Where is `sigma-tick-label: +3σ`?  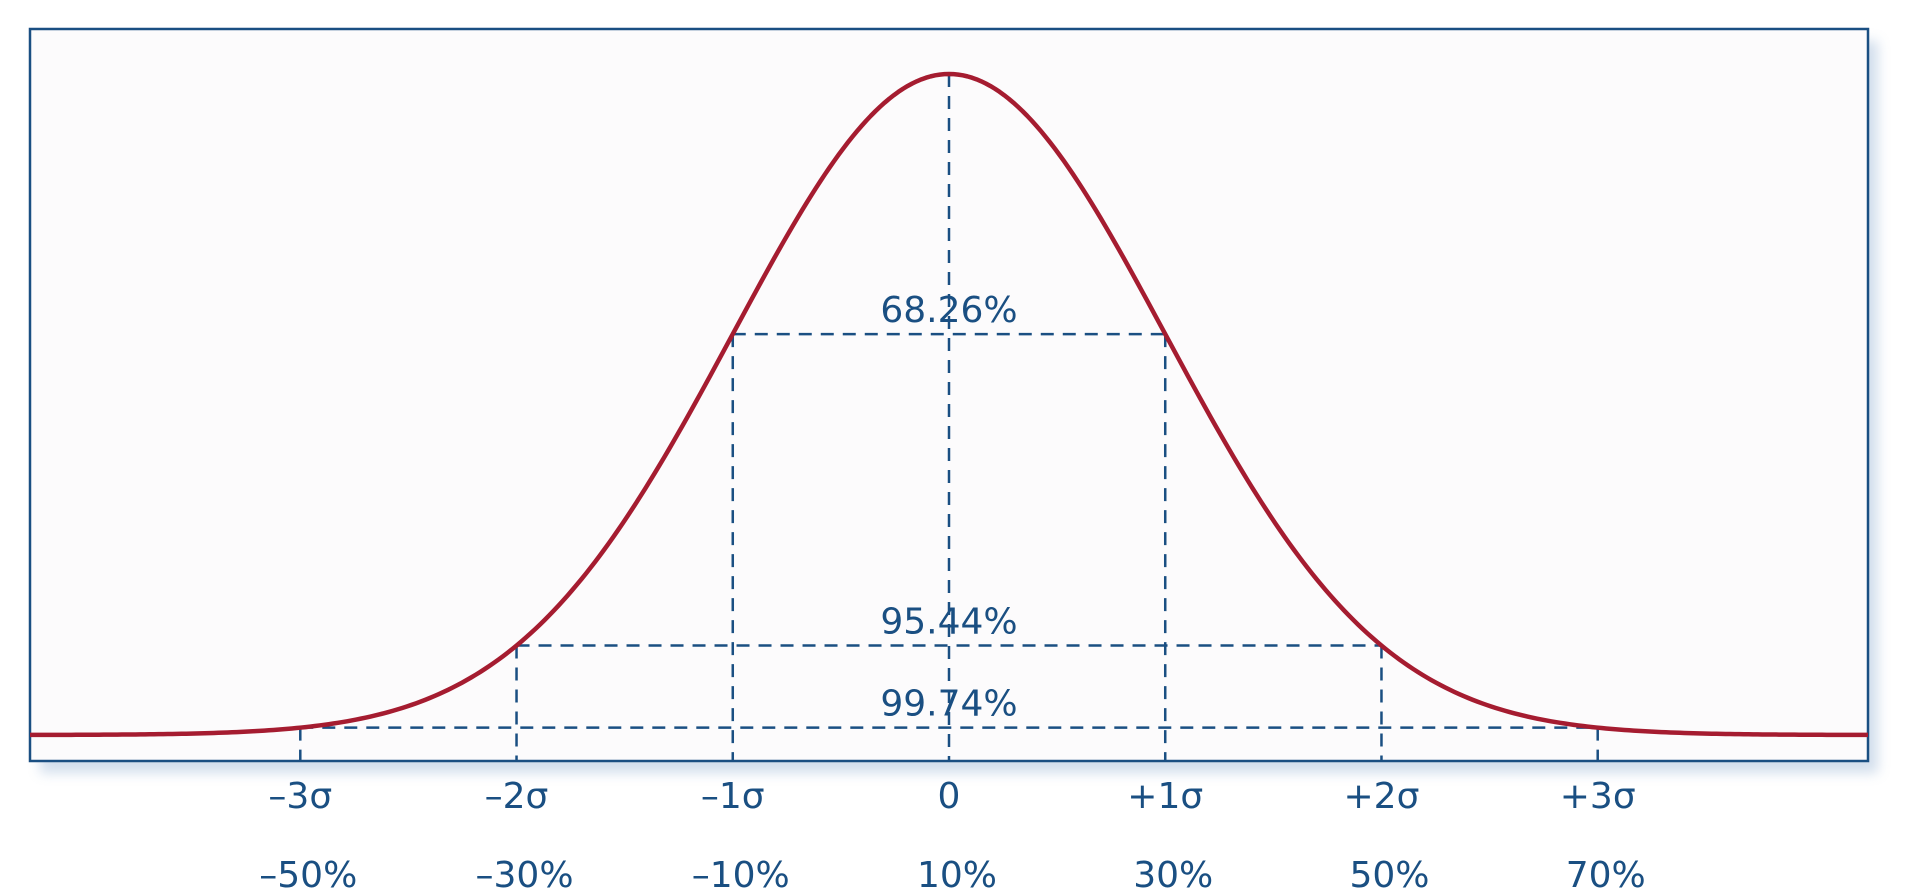
sigma-tick-label: +3σ is located at coordinates (1598, 796).